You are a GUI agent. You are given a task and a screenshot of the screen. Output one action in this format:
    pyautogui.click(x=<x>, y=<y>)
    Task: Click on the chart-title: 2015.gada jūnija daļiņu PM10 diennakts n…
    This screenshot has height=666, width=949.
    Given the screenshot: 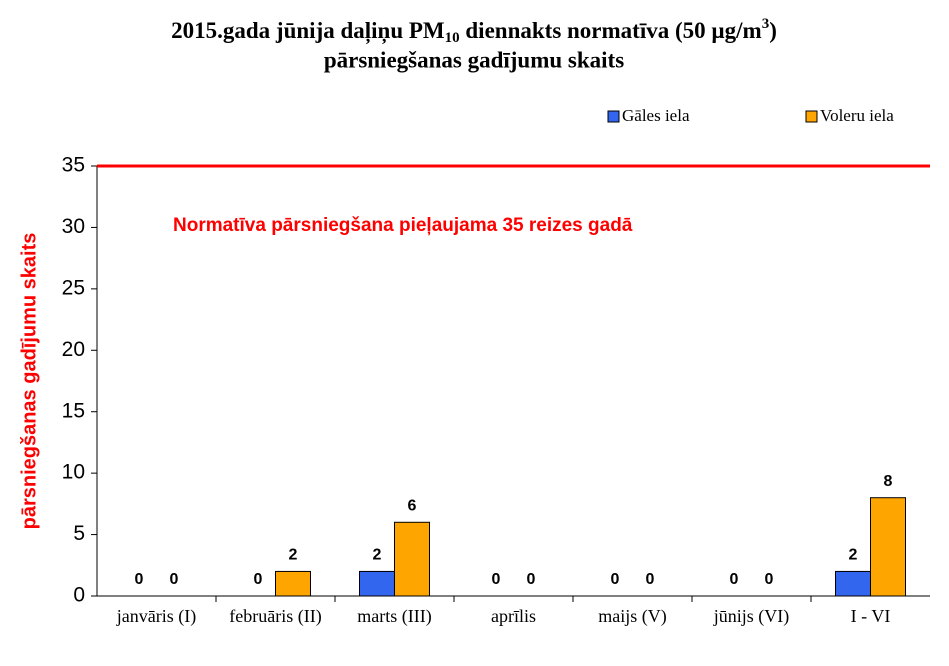 What is the action you would take?
    pyautogui.click(x=474, y=31)
    